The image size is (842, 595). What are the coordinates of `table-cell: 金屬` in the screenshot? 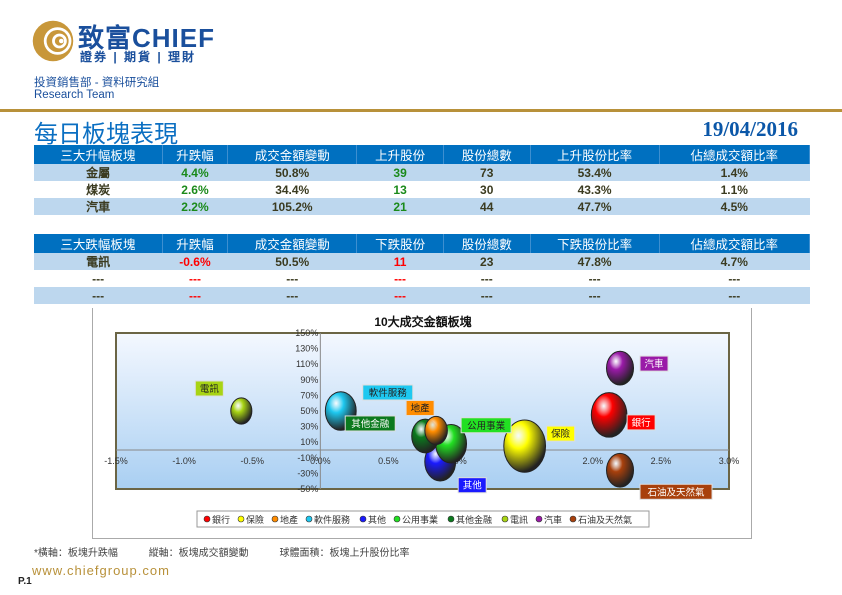 It's located at (98, 172).